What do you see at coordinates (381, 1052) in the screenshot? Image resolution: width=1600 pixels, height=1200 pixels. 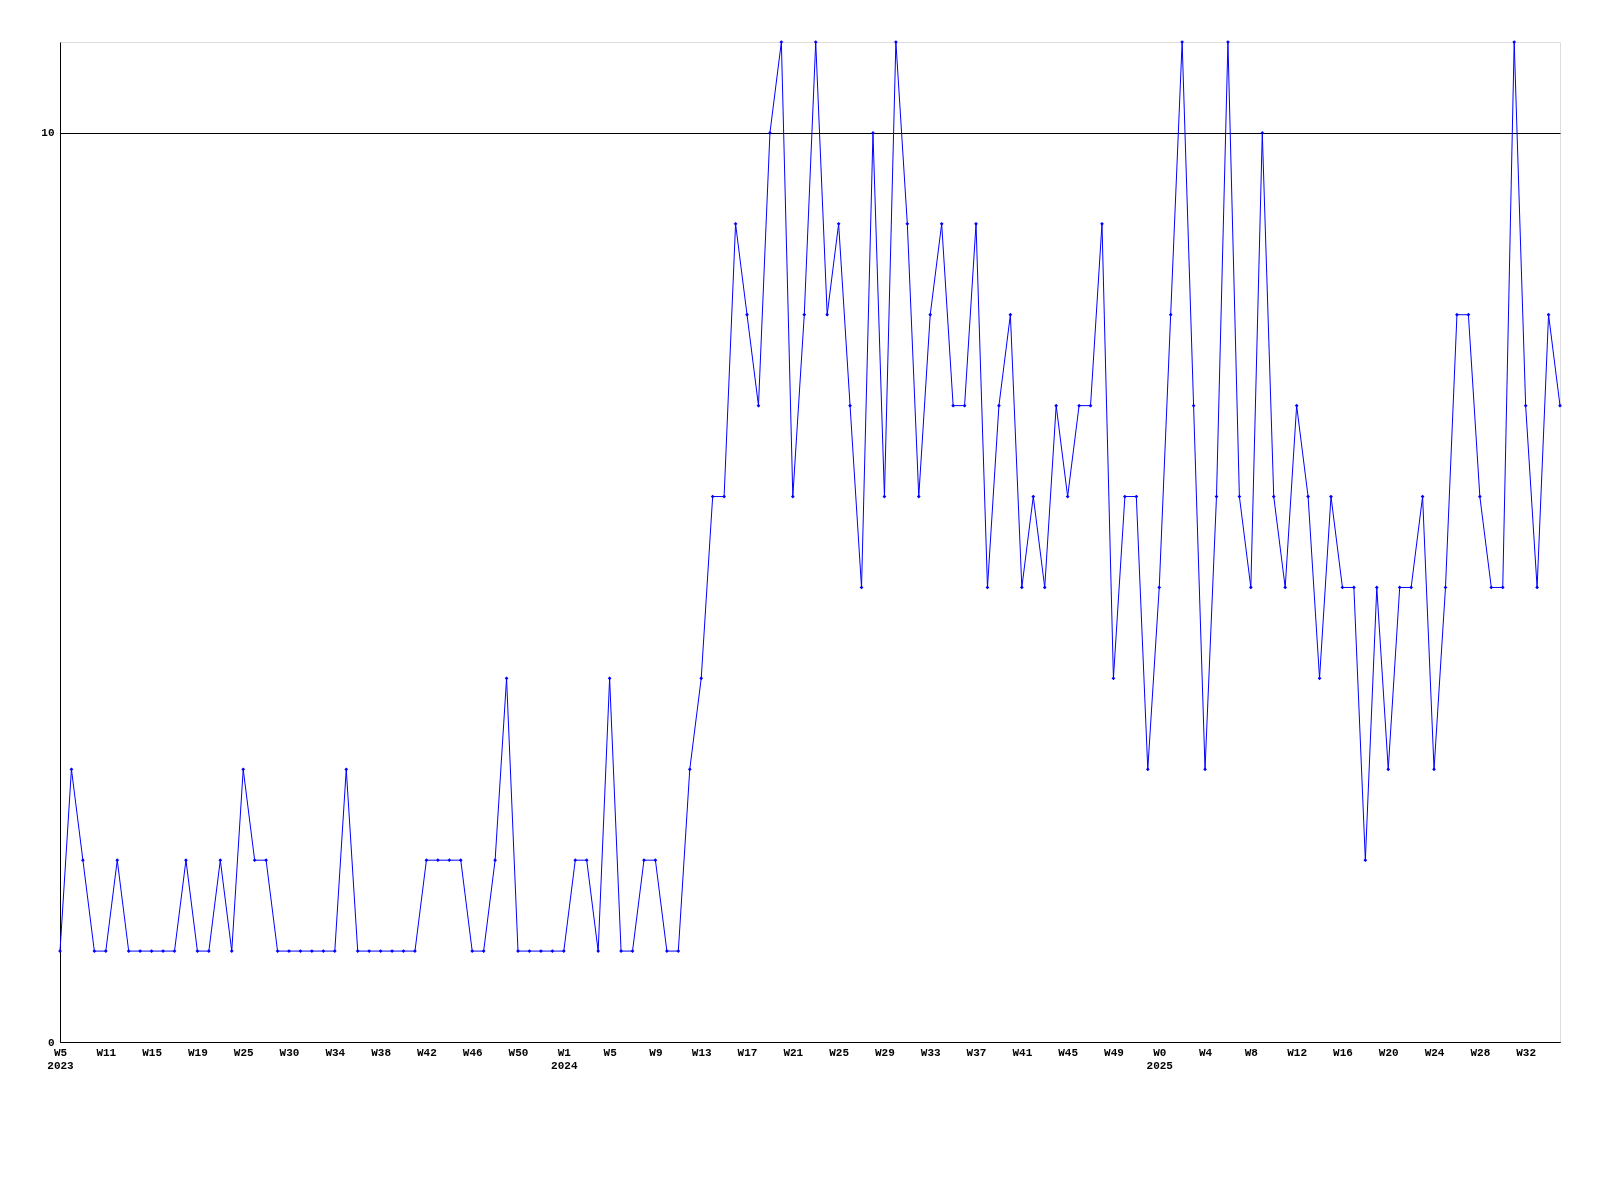 I see `x-tick-label: W38` at bounding box center [381, 1052].